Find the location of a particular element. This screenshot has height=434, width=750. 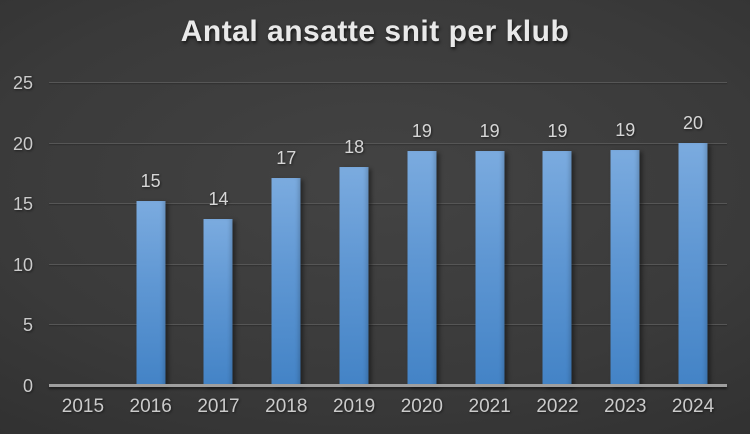

category-slot-2016: 15 is located at coordinates (151, 234).